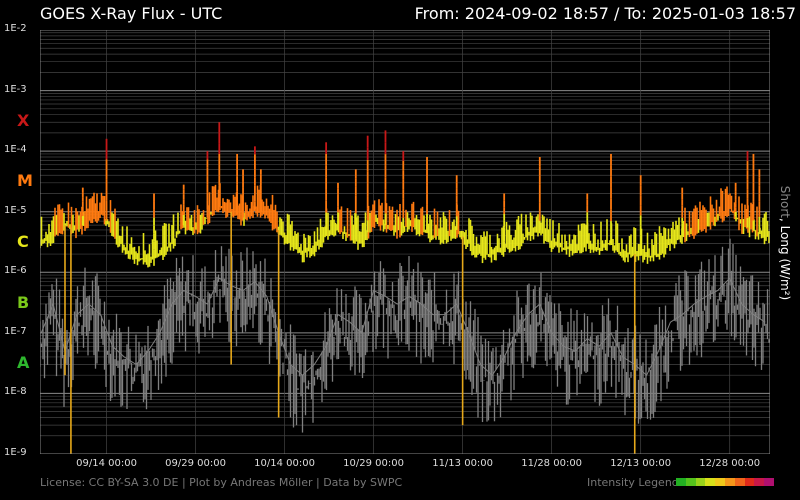  What do you see at coordinates (15, 392) in the screenshot?
I see `y-tick-label: 1E-8` at bounding box center [15, 392].